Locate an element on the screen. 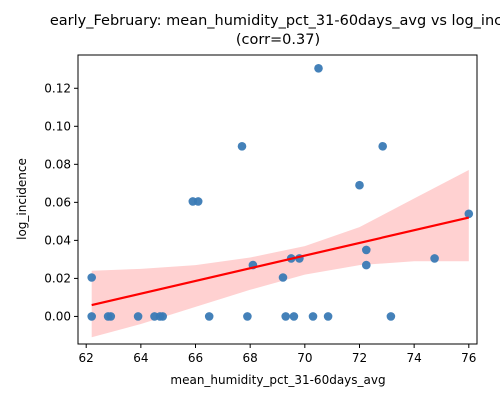  x-axis-ticks: 62 64 66 68 70 72 74 76 is located at coordinates (278, 354).